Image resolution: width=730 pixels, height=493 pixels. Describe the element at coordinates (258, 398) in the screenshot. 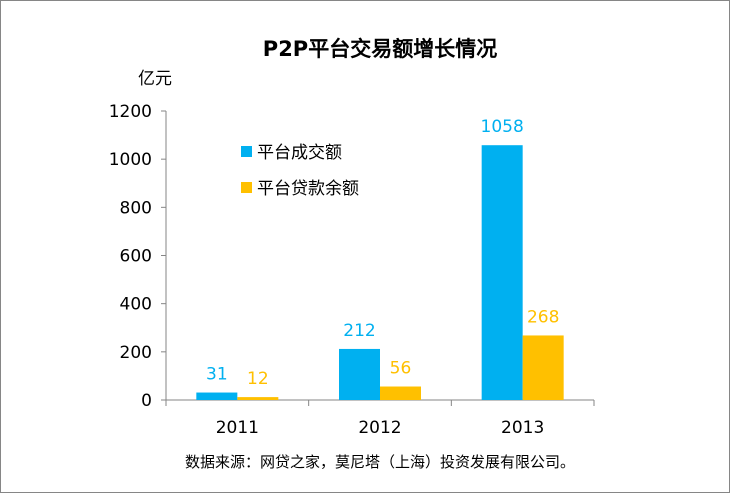

I see `bar-balance-2011` at that location.